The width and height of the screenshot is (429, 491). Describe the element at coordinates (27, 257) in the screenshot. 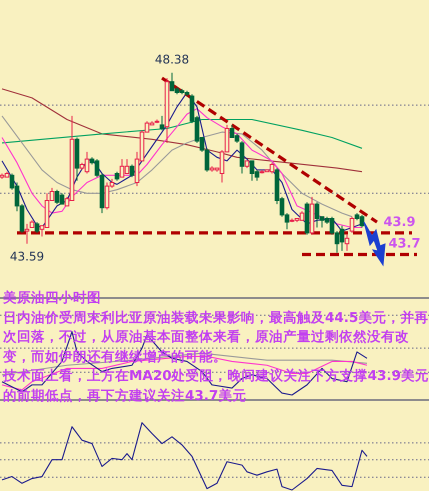

I see `annotation: 43.59` at that location.